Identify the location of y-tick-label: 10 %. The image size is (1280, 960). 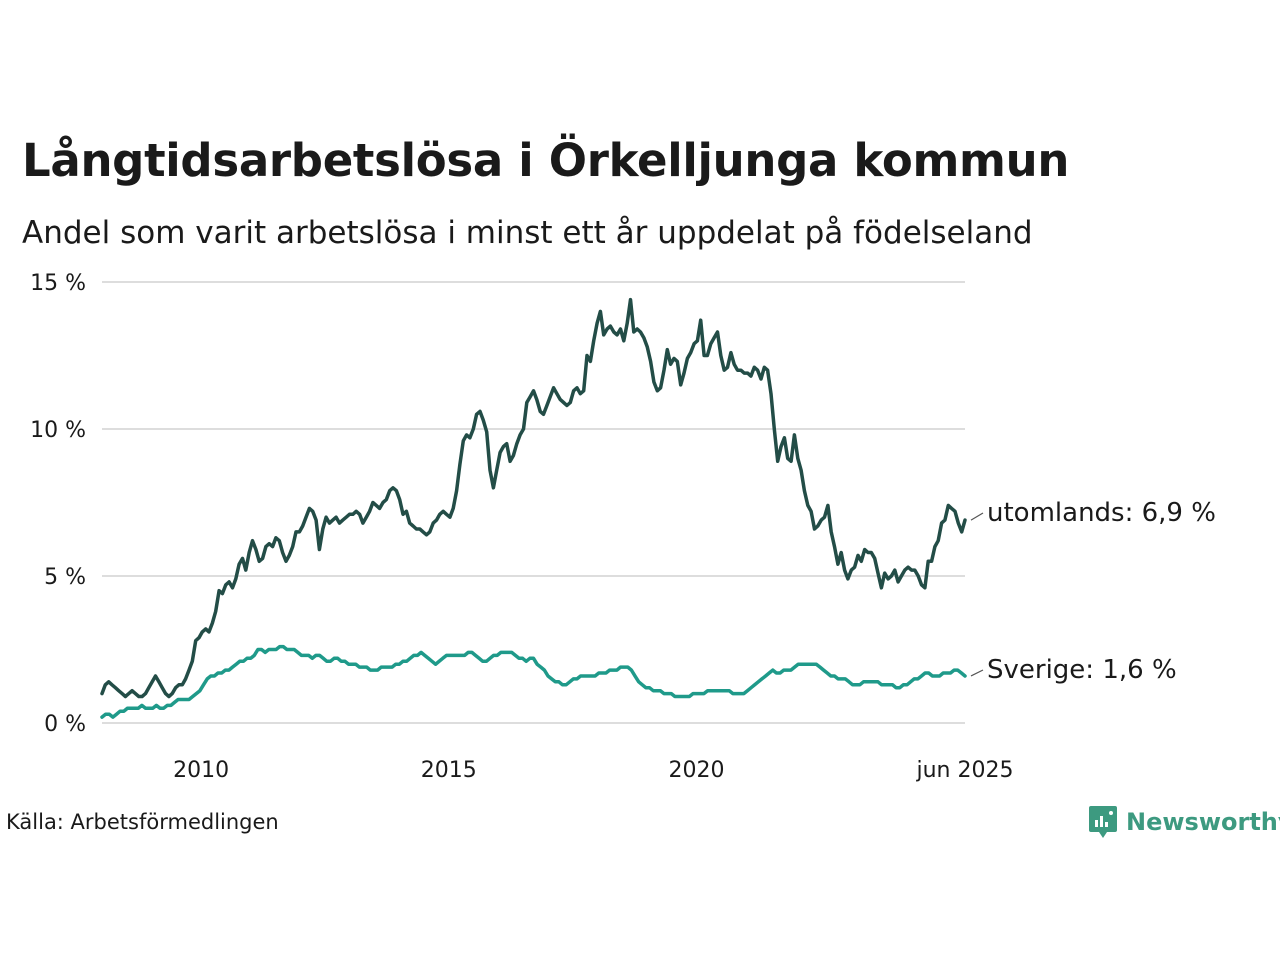
(58, 430).